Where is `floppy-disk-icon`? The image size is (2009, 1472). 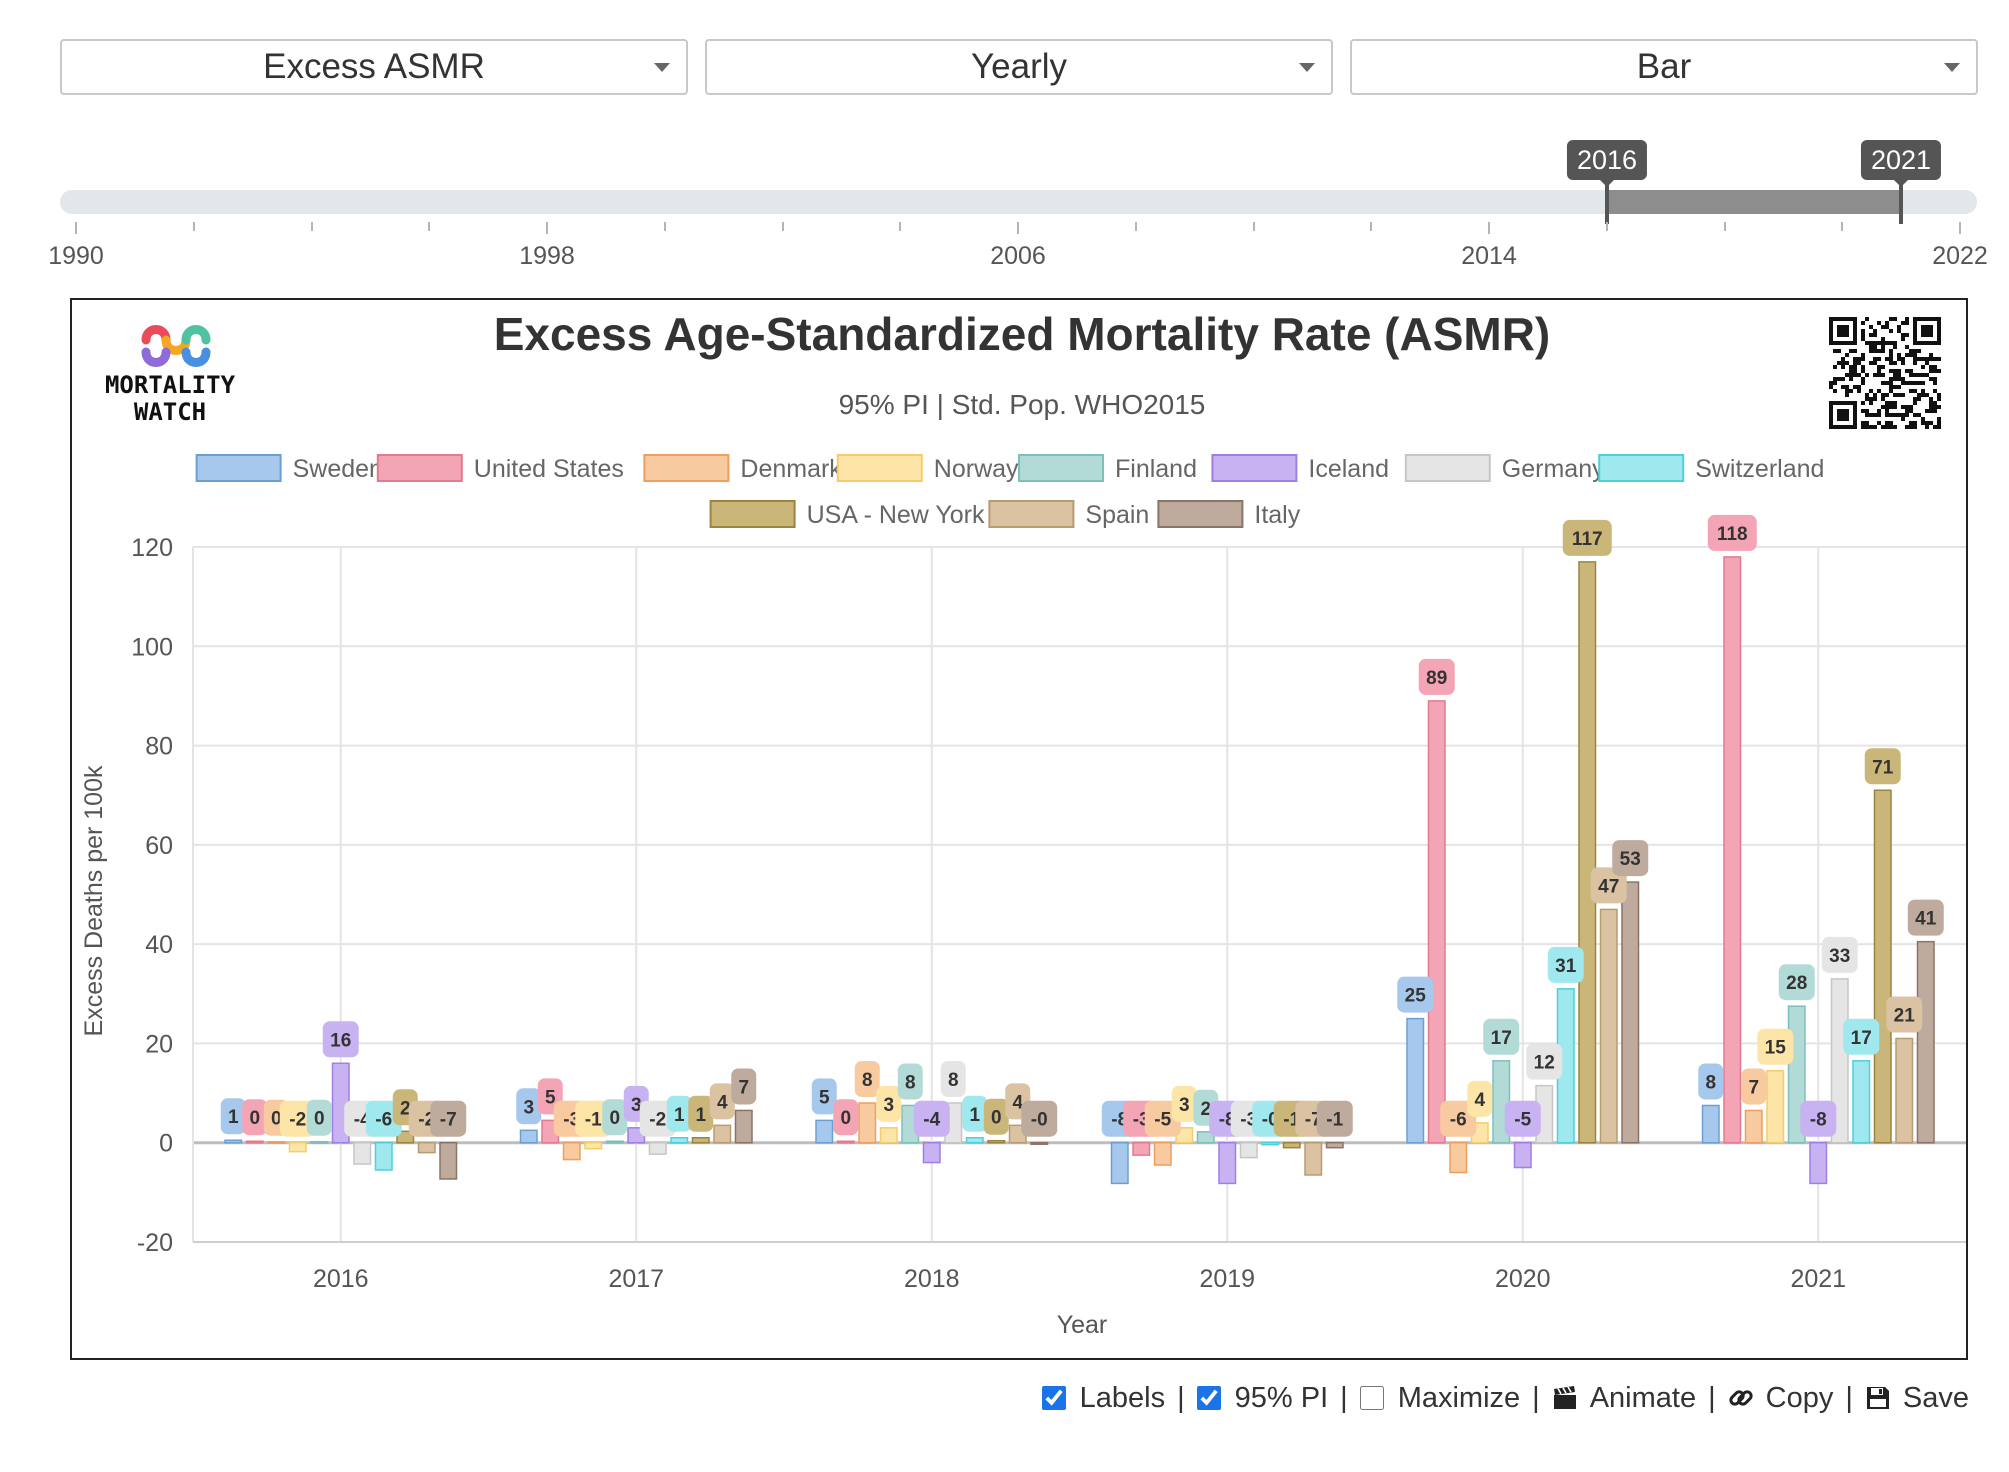
floppy-disk-icon is located at coordinates (1877, 1398).